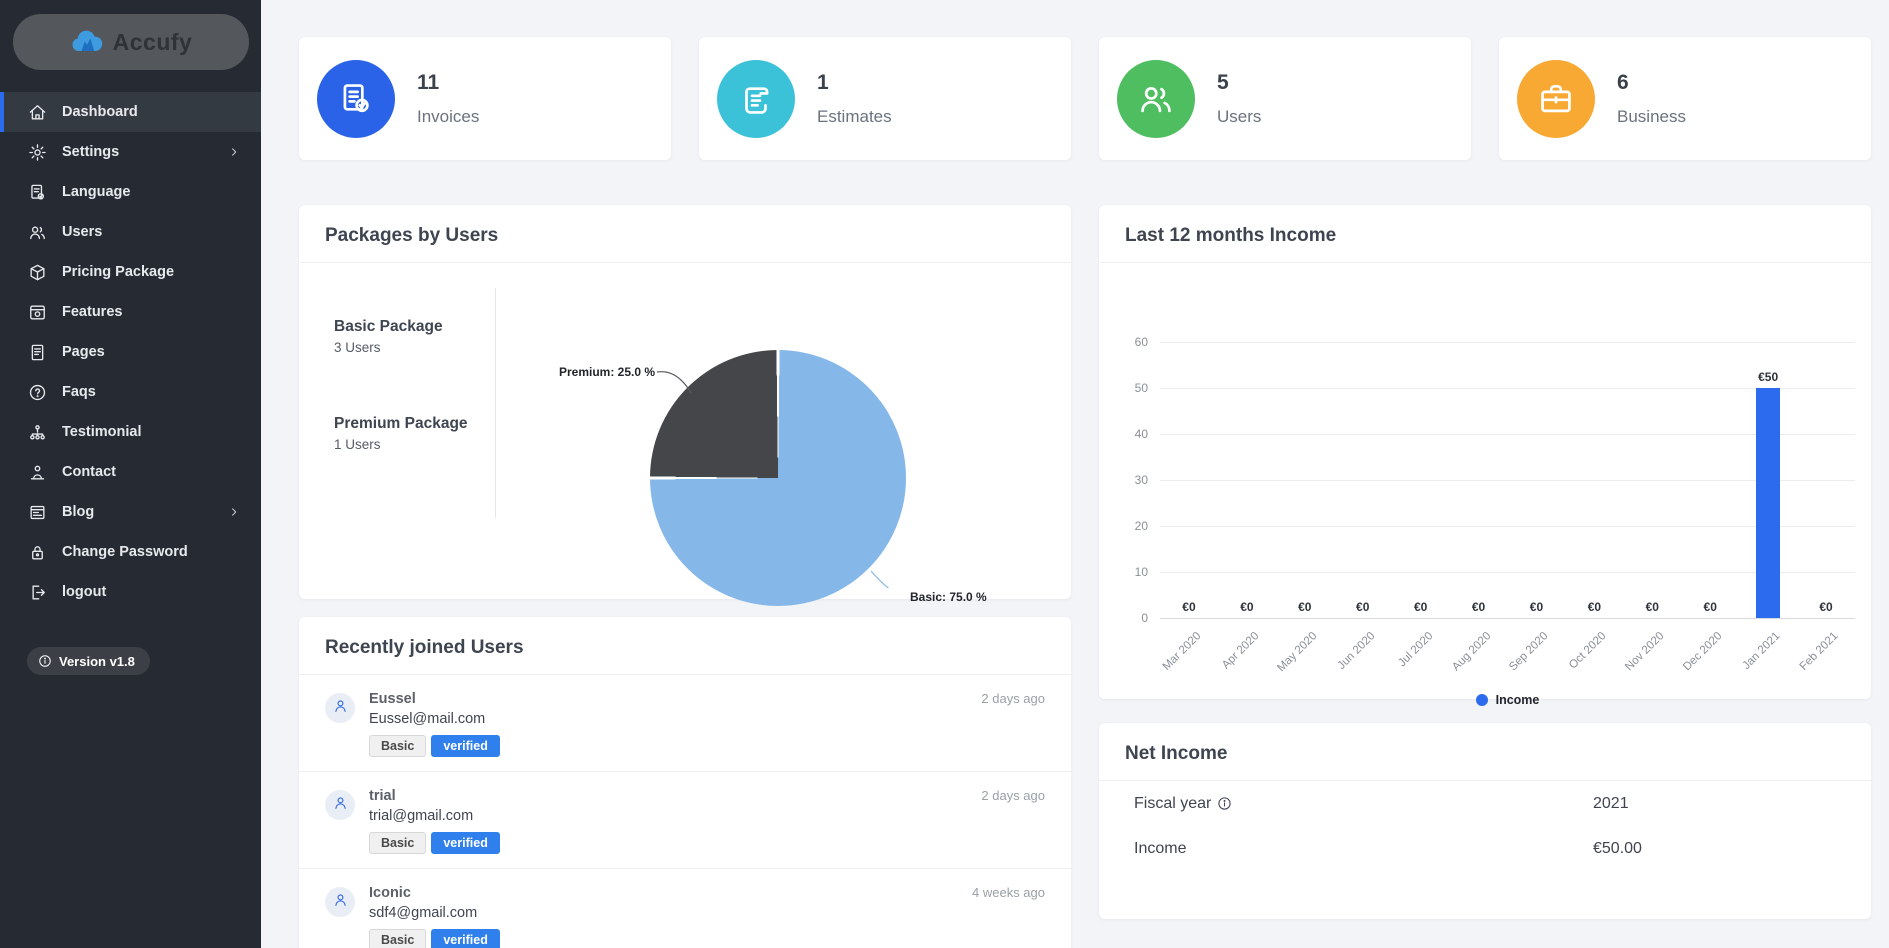 The image size is (1889, 948). I want to click on y-axis-tick: 40, so click(1141, 434).